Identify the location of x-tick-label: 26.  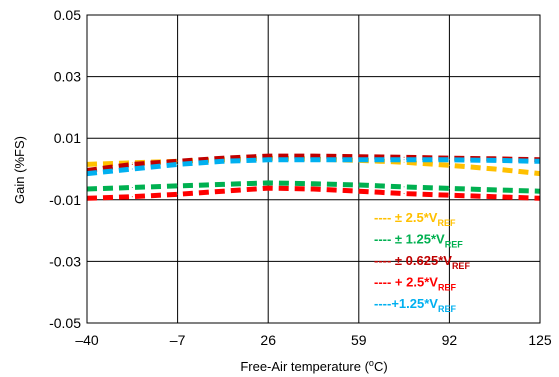
(268, 340).